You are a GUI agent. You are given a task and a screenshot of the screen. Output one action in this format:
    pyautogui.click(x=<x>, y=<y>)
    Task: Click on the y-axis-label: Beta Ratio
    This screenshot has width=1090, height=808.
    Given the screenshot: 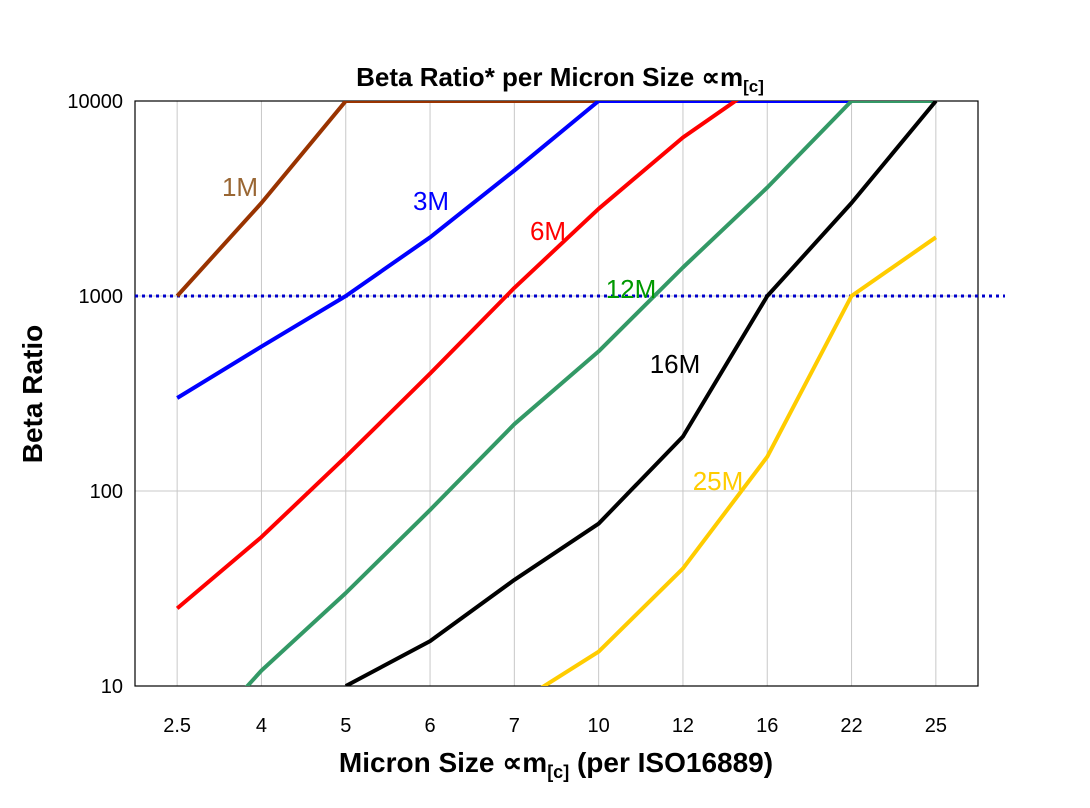 What is the action you would take?
    pyautogui.click(x=32, y=394)
    